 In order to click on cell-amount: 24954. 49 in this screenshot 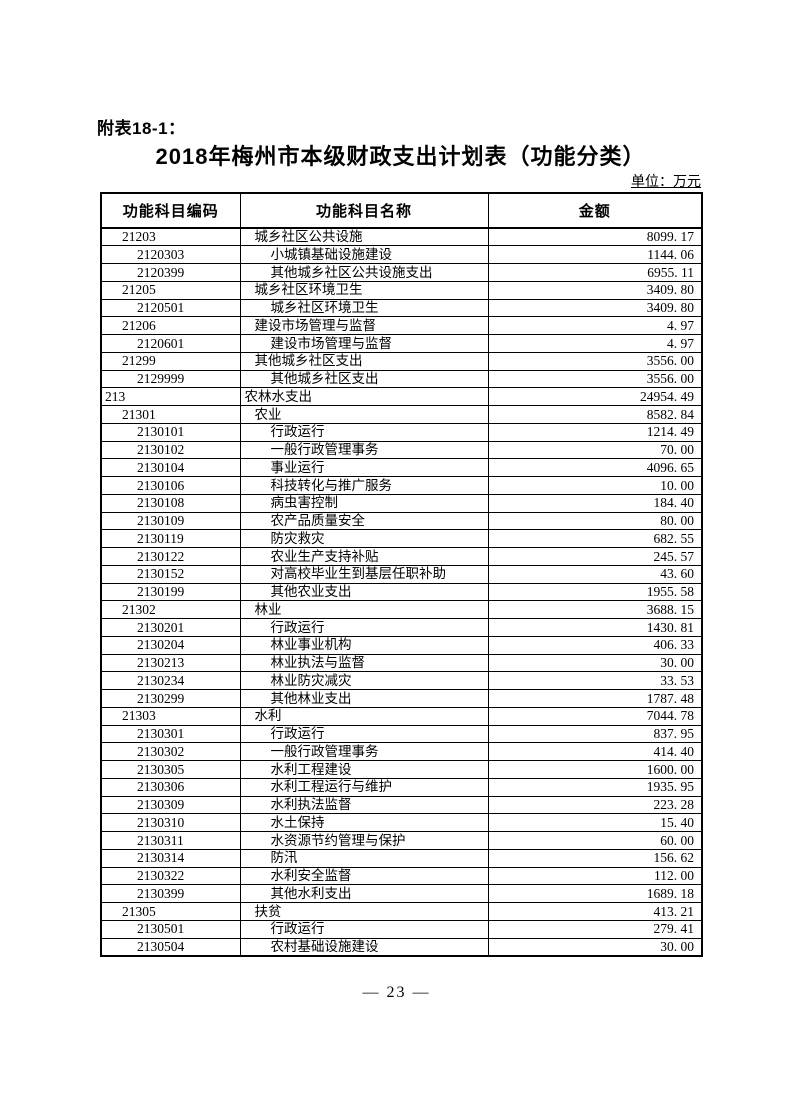, I will do `click(595, 396)`.